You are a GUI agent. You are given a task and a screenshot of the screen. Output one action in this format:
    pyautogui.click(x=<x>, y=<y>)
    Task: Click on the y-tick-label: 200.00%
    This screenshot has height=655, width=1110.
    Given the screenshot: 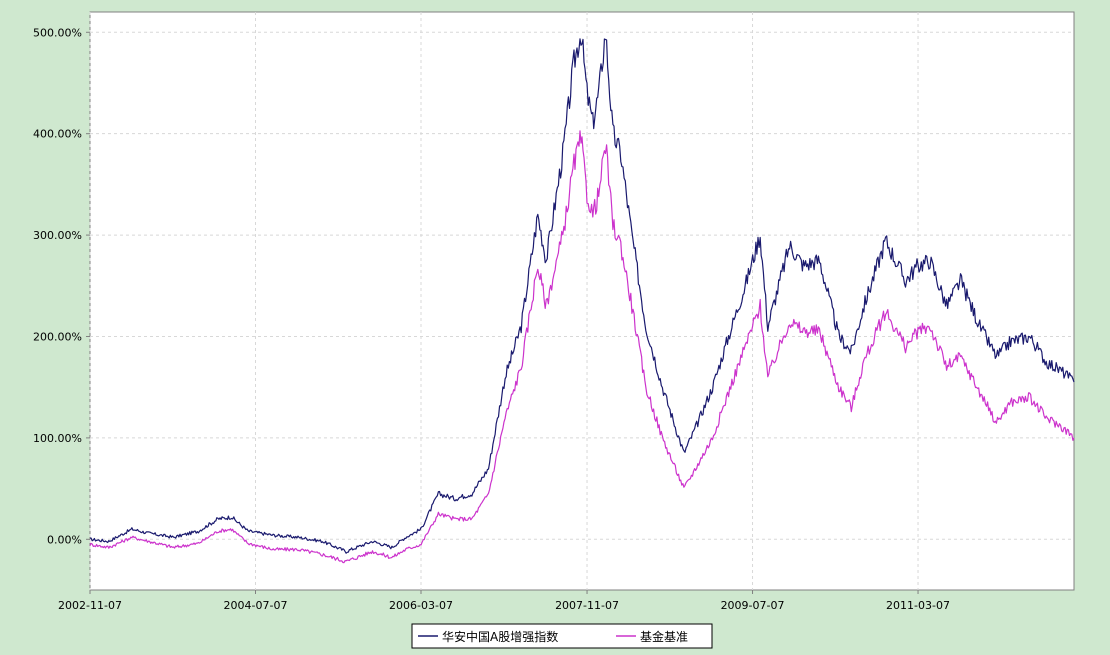 What is the action you would take?
    pyautogui.click(x=57, y=336)
    